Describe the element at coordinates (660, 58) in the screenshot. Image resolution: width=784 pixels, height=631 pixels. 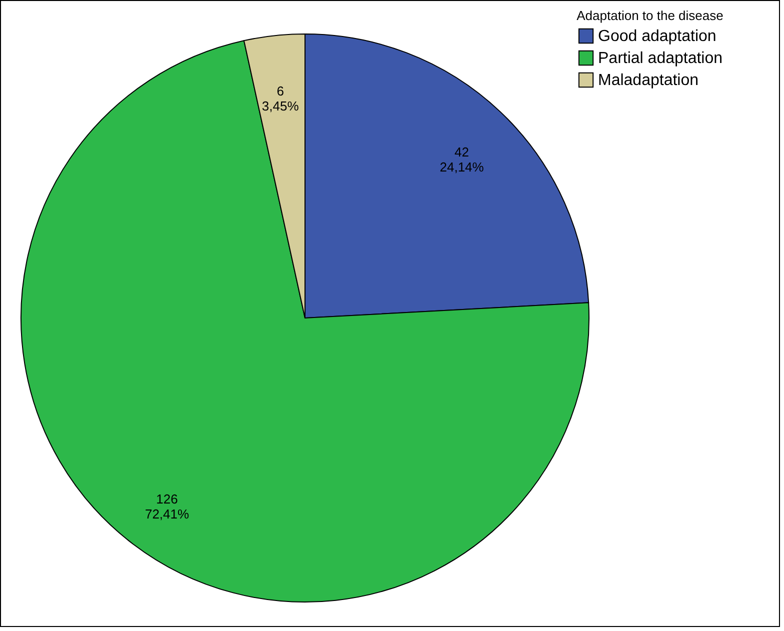
I see `legend-label: Partial adaptation` at that location.